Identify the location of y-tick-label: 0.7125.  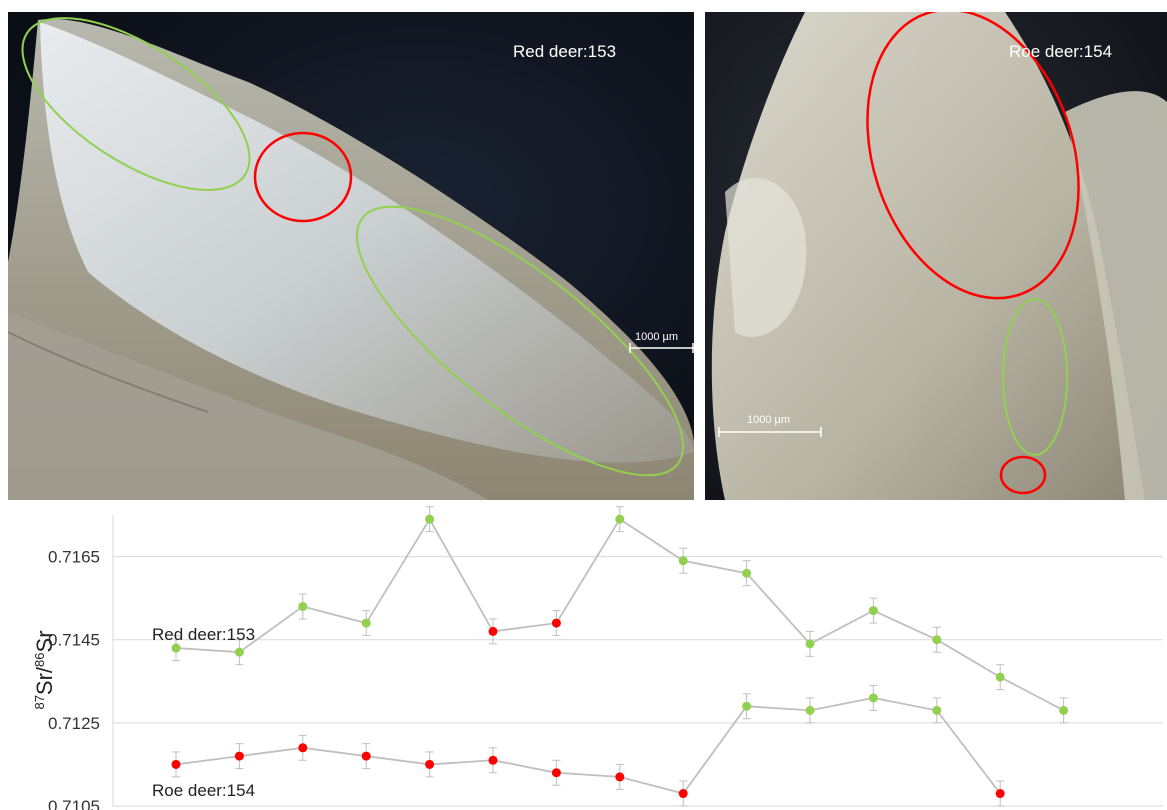
(74, 723).